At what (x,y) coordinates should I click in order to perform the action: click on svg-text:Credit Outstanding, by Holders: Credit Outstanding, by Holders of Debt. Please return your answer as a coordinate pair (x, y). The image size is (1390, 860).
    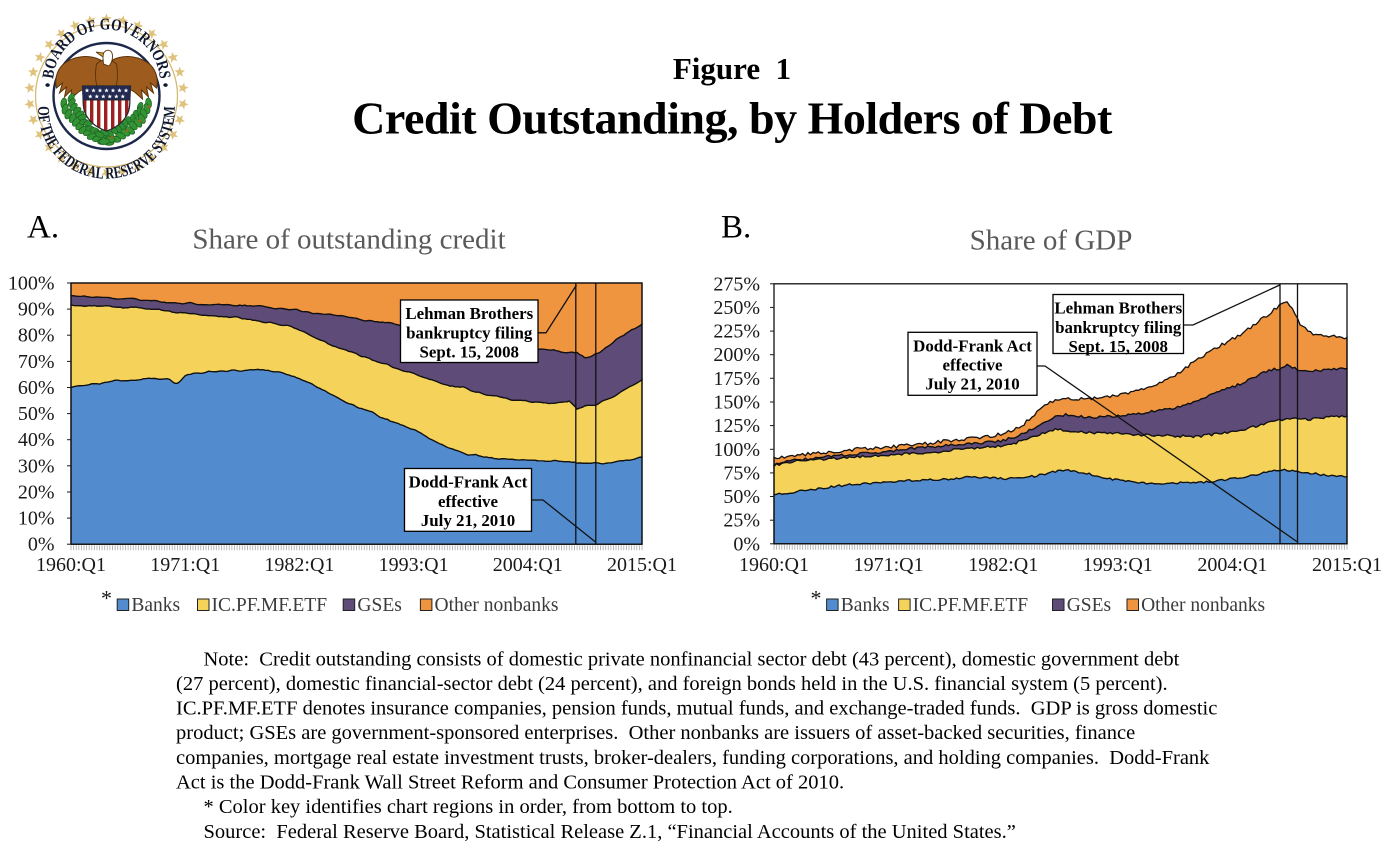
    Looking at the image, I should click on (732, 118).